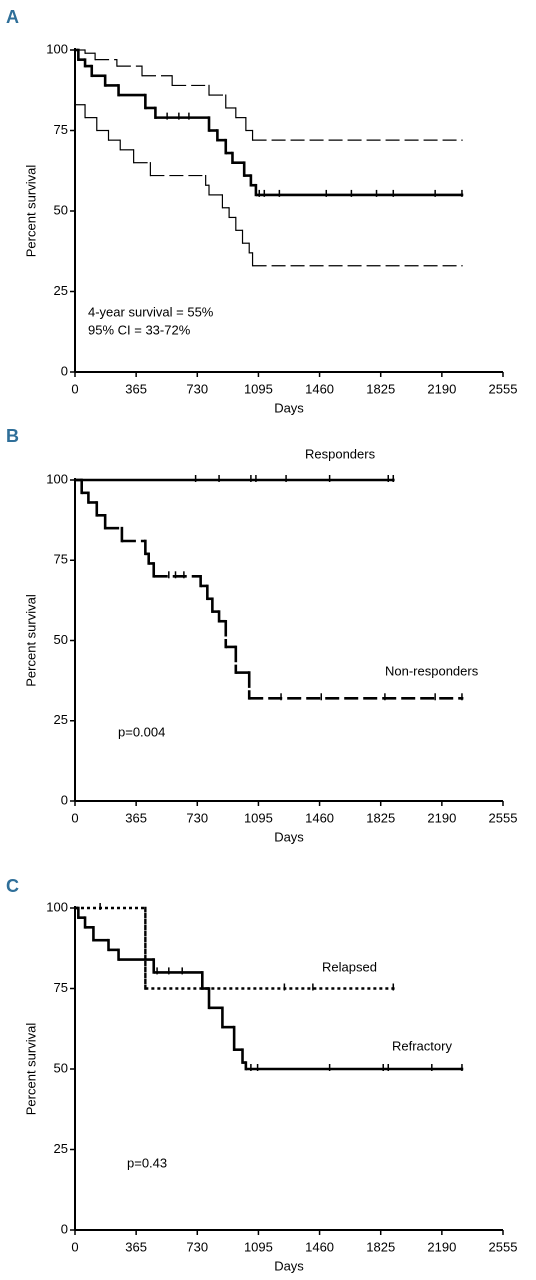 This screenshot has width=536, height=1280. What do you see at coordinates (340, 453) in the screenshot?
I see `series-label: Responders` at bounding box center [340, 453].